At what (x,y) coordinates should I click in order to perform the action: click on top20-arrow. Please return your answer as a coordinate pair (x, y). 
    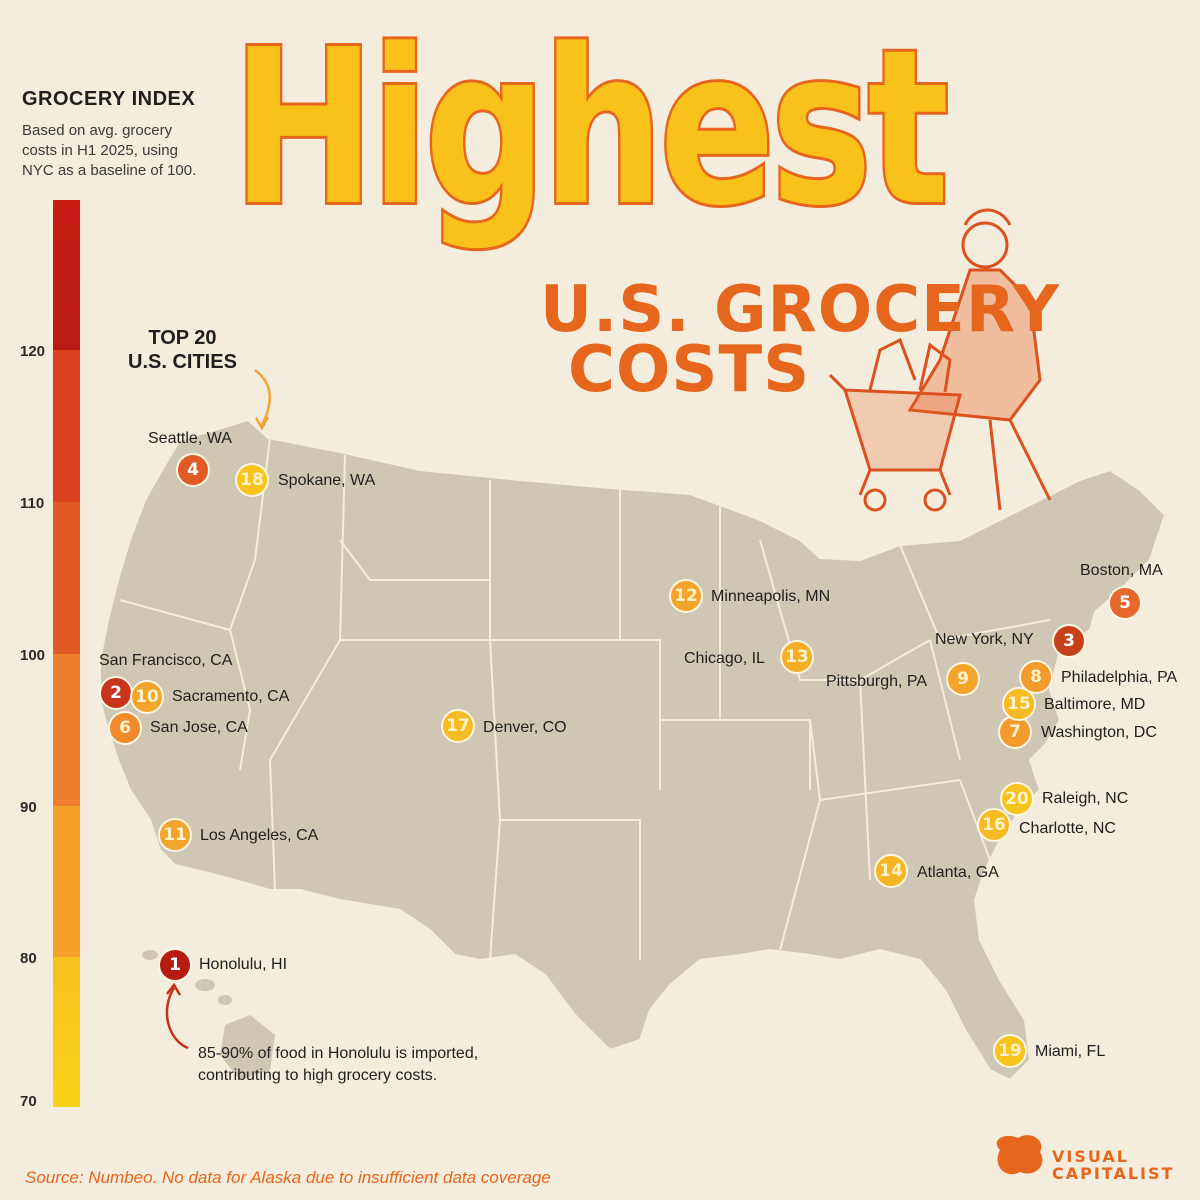
    Looking at the image, I should click on (263, 397).